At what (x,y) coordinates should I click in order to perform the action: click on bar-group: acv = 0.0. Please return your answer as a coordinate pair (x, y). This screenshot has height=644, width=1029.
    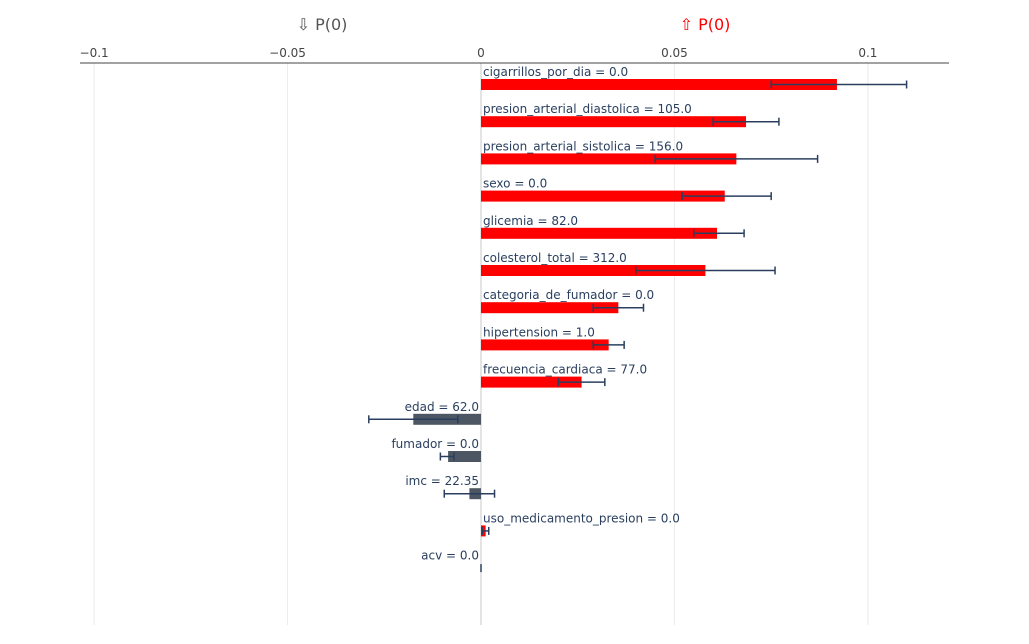
    Looking at the image, I should click on (451, 561).